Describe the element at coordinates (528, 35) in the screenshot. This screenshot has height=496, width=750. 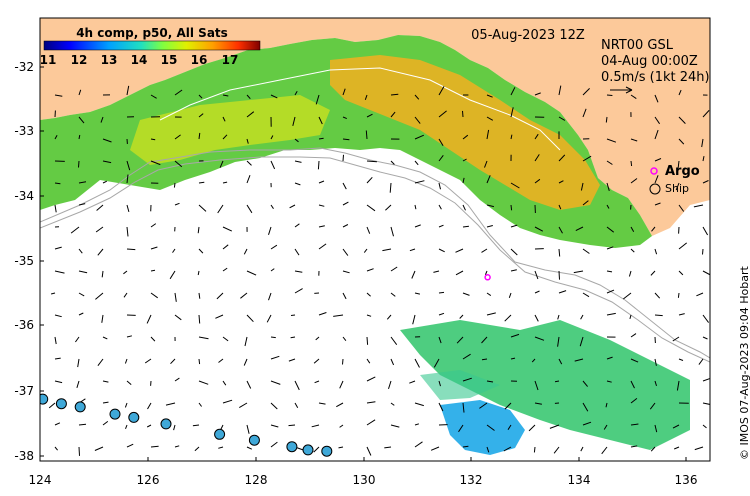
I see `date-label: 05-Aug-2023 12Z` at that location.